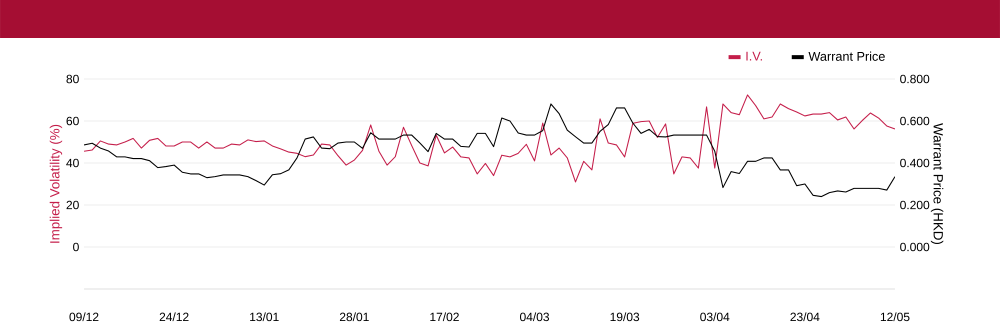 Image resolution: width=1000 pixels, height=324 pixels. Describe the element at coordinates (915, 79) in the screenshot. I see `y2-tick-label: 0.800` at that location.